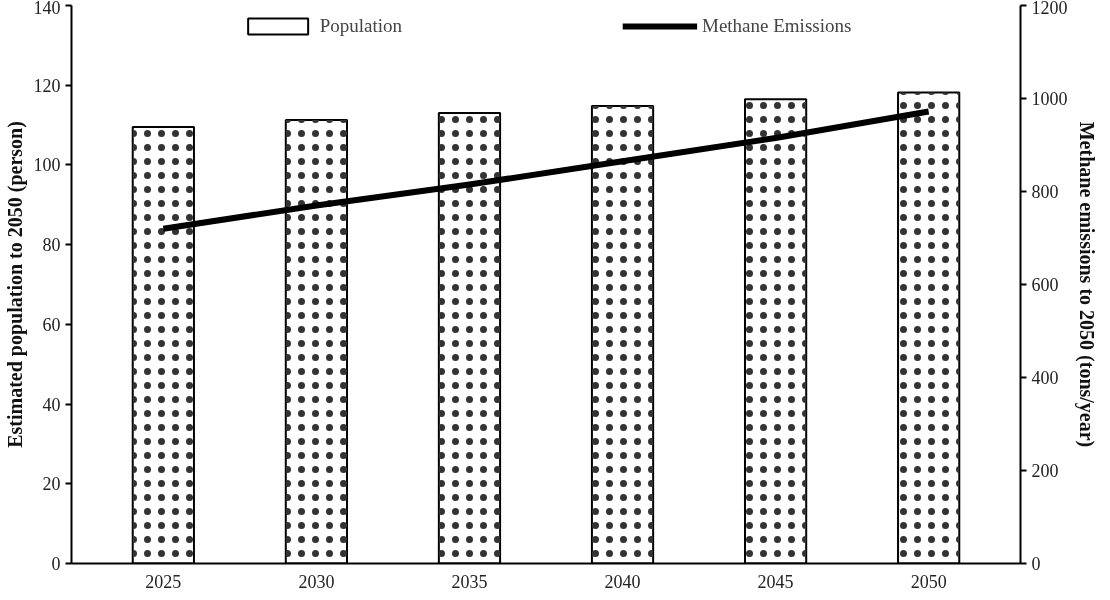 This screenshot has height=600, width=1110. What do you see at coordinates (928, 581) in the screenshot?
I see `x-tick-label: 2050` at bounding box center [928, 581].